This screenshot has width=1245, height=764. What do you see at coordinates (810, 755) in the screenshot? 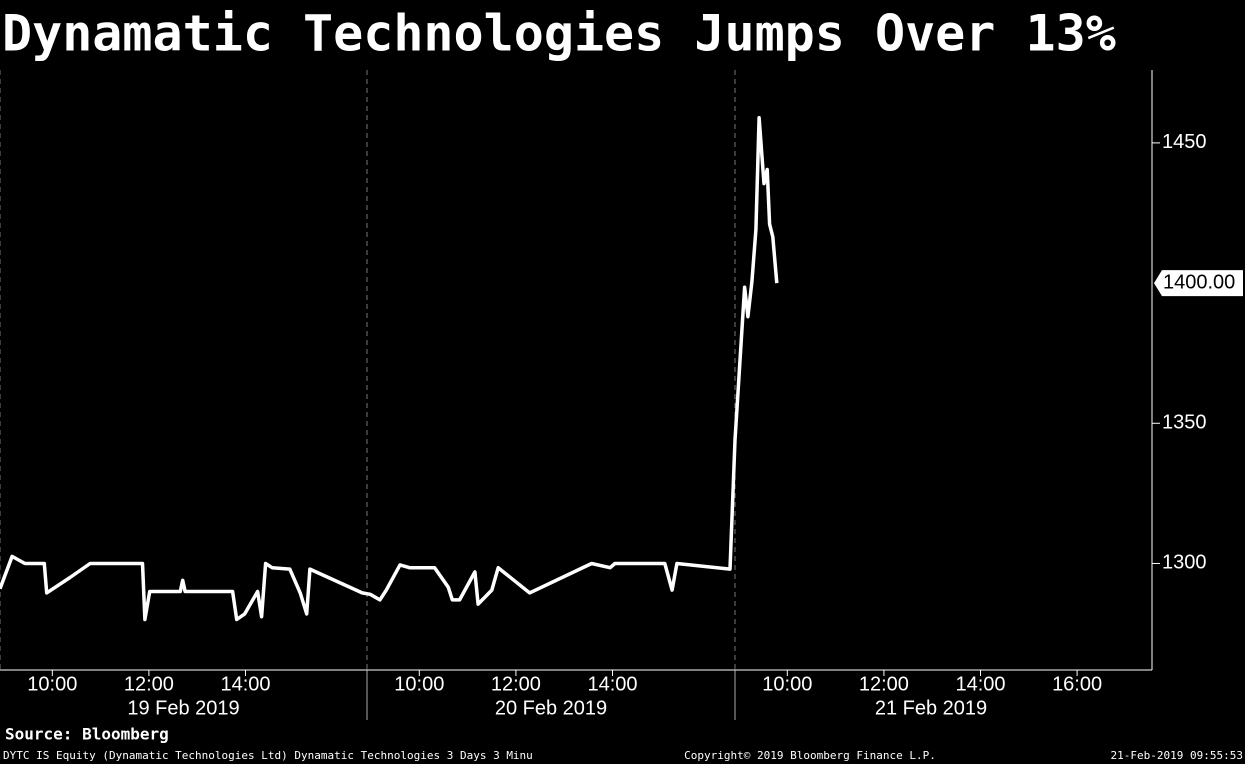
I see `footer-center: Copyright© 2019 Bloomberg Finance L.P.` at bounding box center [810, 755].